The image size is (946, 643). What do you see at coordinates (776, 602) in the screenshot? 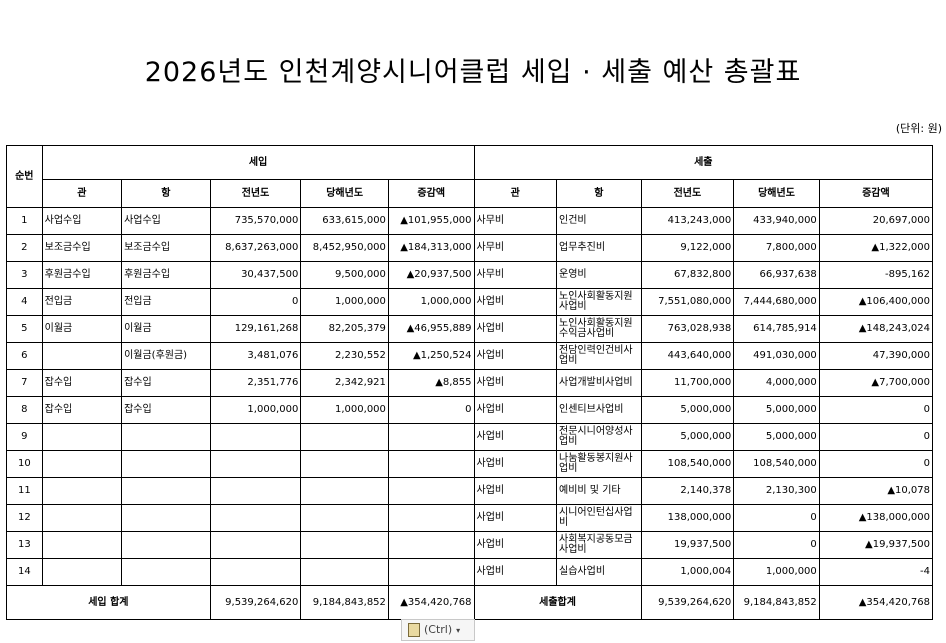
I see `expense-total-curr: 9,184,843,852` at bounding box center [776, 602].